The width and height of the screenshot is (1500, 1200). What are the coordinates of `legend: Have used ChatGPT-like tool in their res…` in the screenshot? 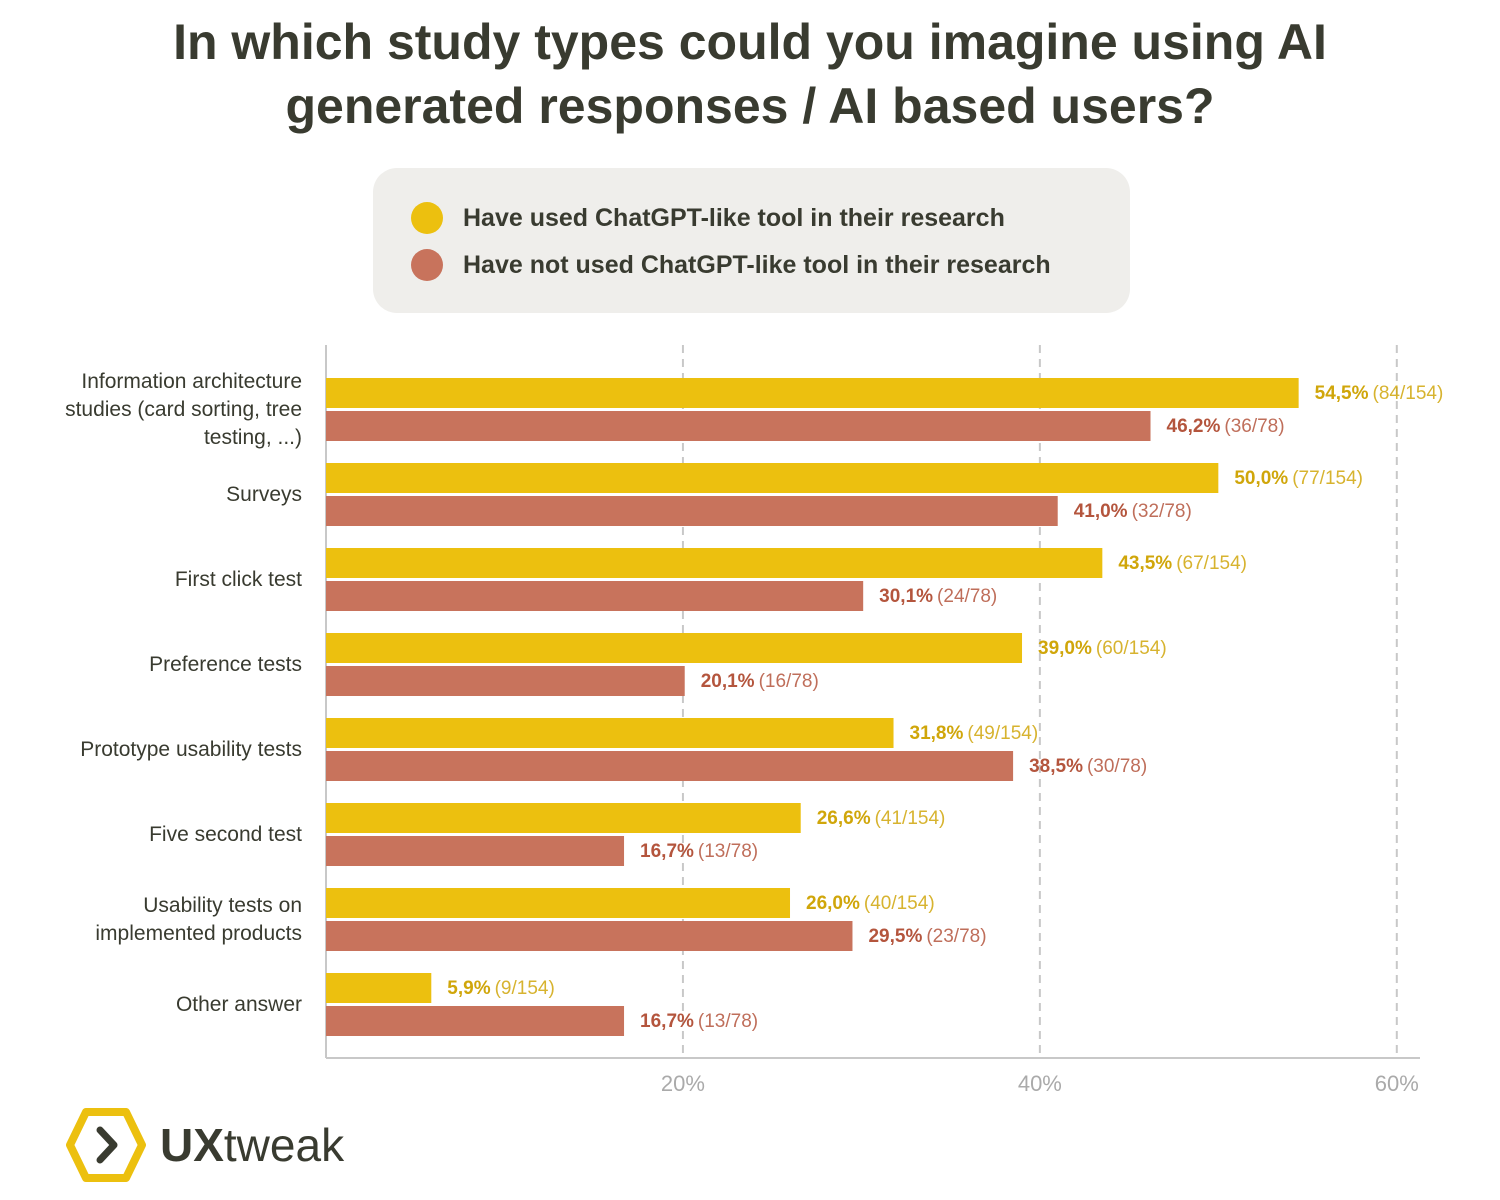 It's located at (751, 240).